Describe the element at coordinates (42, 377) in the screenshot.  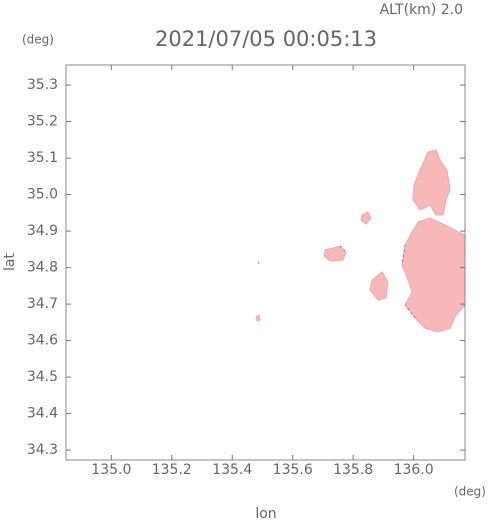
I see `y-tick-label: 34.5` at that location.